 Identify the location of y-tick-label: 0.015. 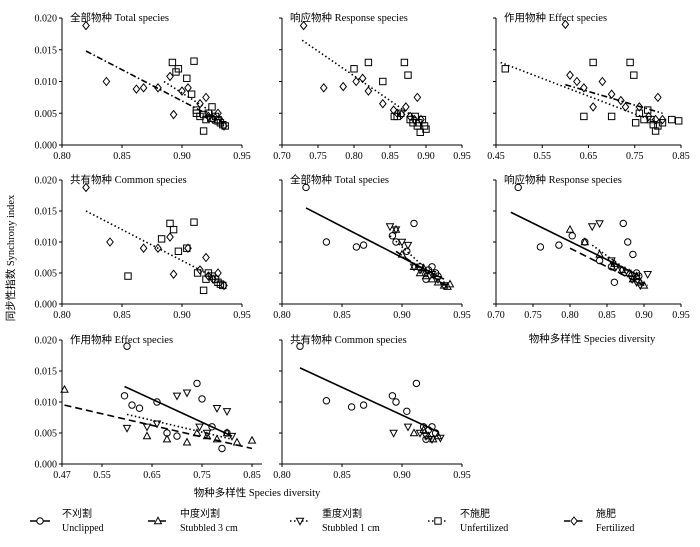
(46, 212).